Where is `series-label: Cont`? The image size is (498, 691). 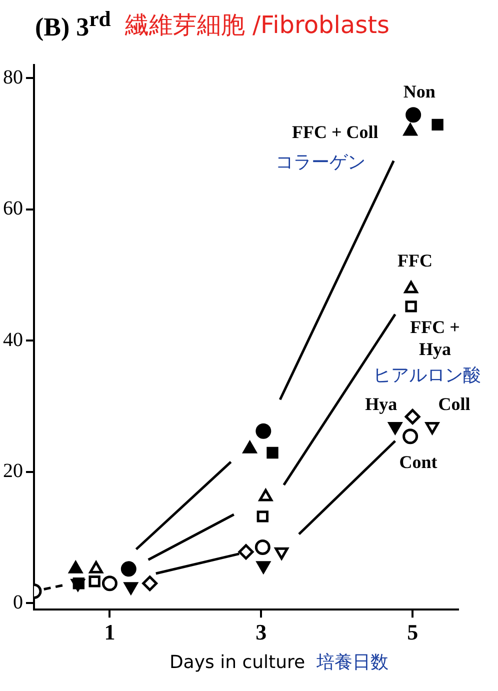 series-label: Cont is located at coordinates (418, 462).